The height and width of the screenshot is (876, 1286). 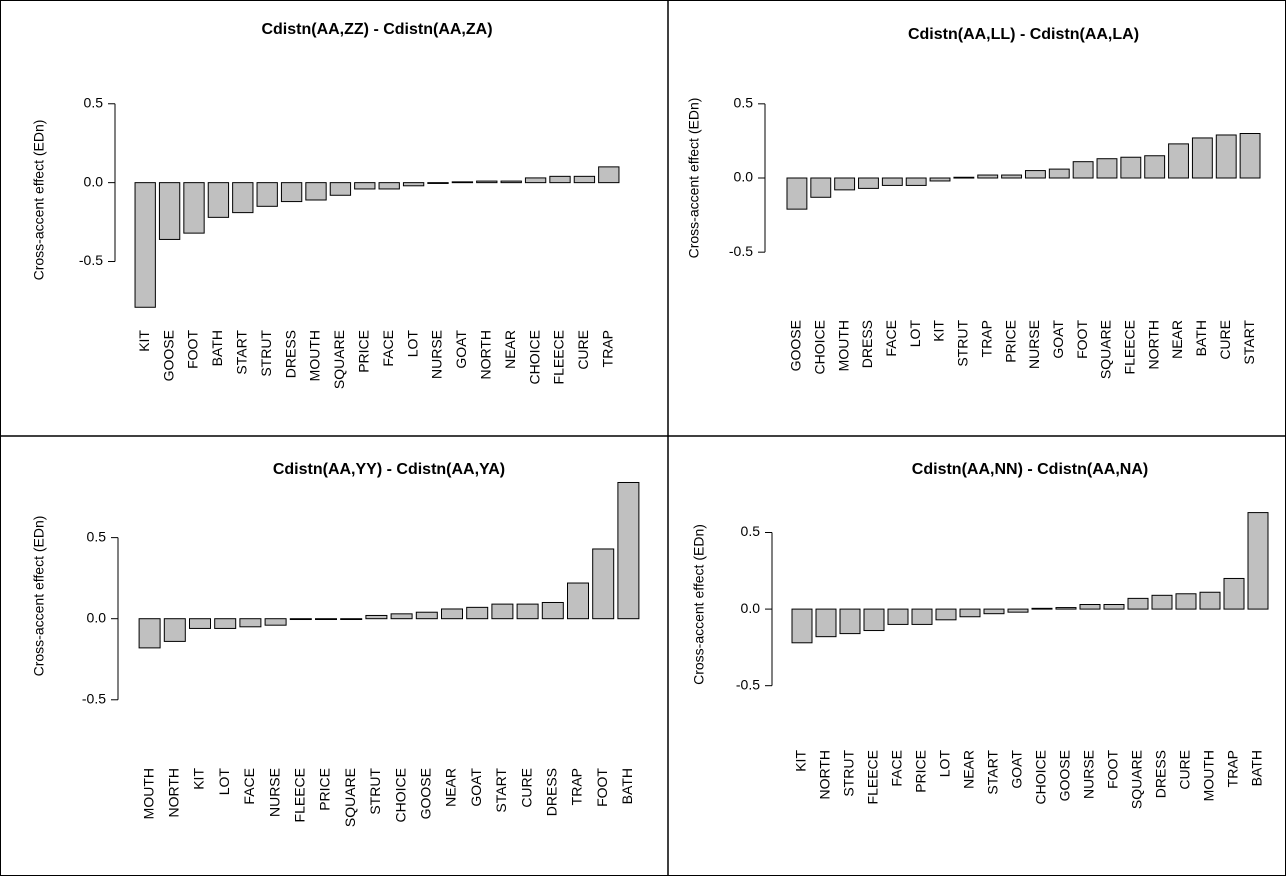 What do you see at coordinates (199, 779) in the screenshot?
I see `x-tick-label: KIT` at bounding box center [199, 779].